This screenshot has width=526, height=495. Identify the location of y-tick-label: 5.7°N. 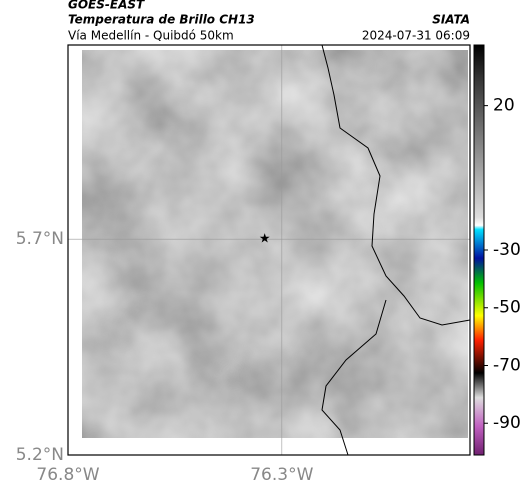
(40, 239).